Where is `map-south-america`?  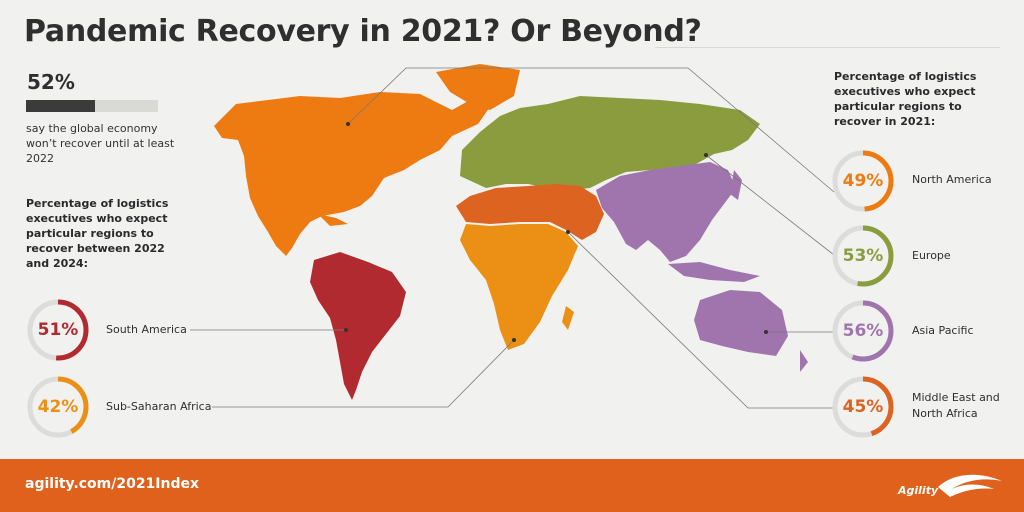 map-south-america is located at coordinates (358, 326).